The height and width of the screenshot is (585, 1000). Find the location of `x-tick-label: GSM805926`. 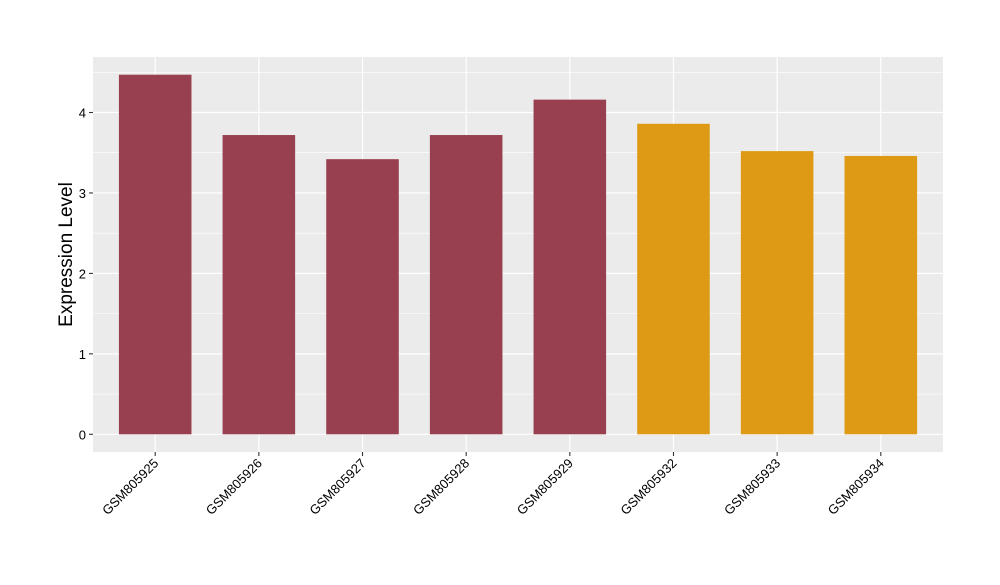

x-tick-label: GSM805926 is located at coordinates (234, 487).